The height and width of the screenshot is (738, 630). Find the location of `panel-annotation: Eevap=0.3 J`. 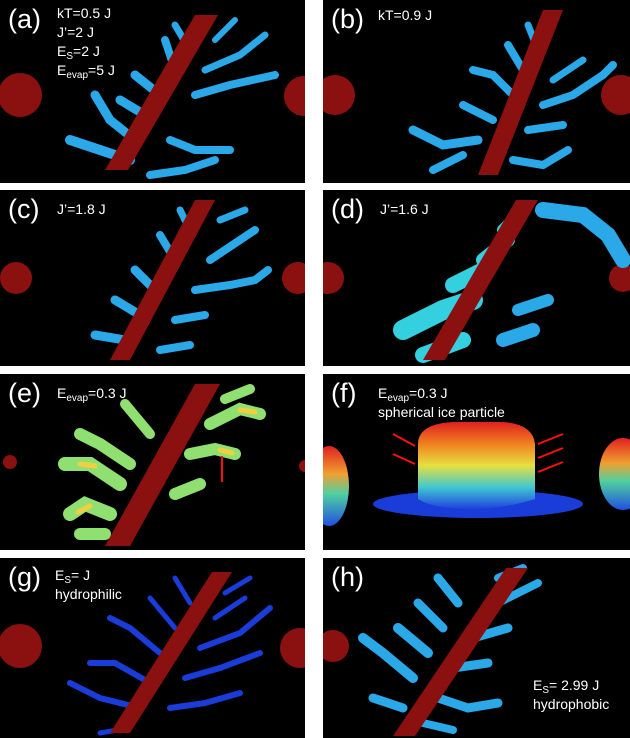

panel-annotation: Eevap=0.3 J is located at coordinates (92, 394).